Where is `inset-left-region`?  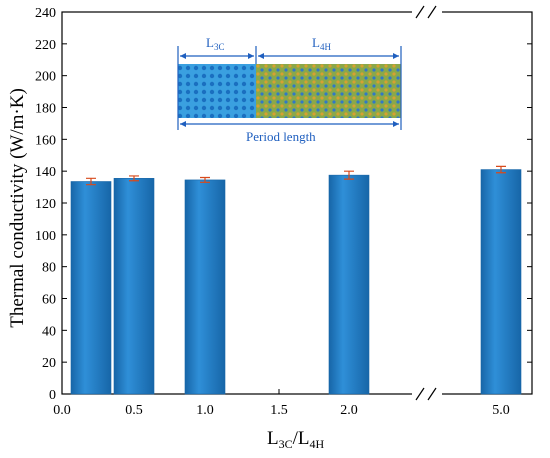 inset-left-region is located at coordinates (217, 91).